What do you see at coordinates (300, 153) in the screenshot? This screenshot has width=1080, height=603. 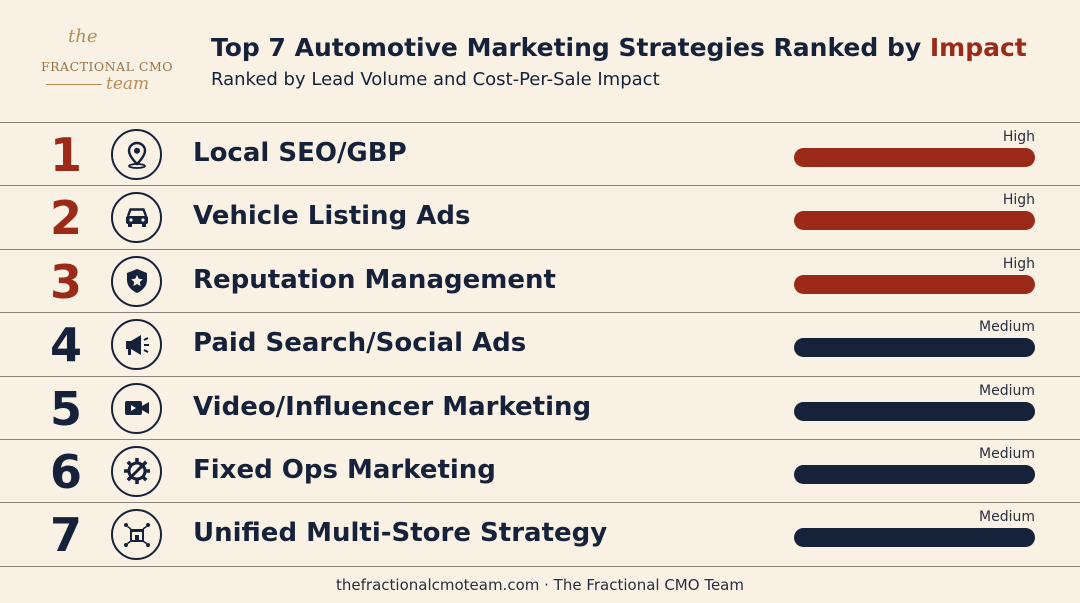 I see `strategy-label: Local SEO/GBP` at bounding box center [300, 153].